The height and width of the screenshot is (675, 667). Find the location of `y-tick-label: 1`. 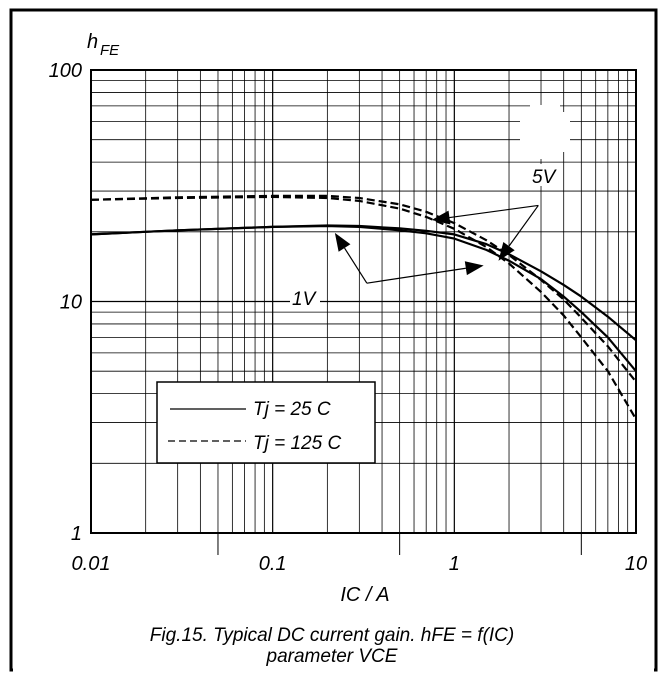

y-tick-label: 1 is located at coordinates (76, 534).